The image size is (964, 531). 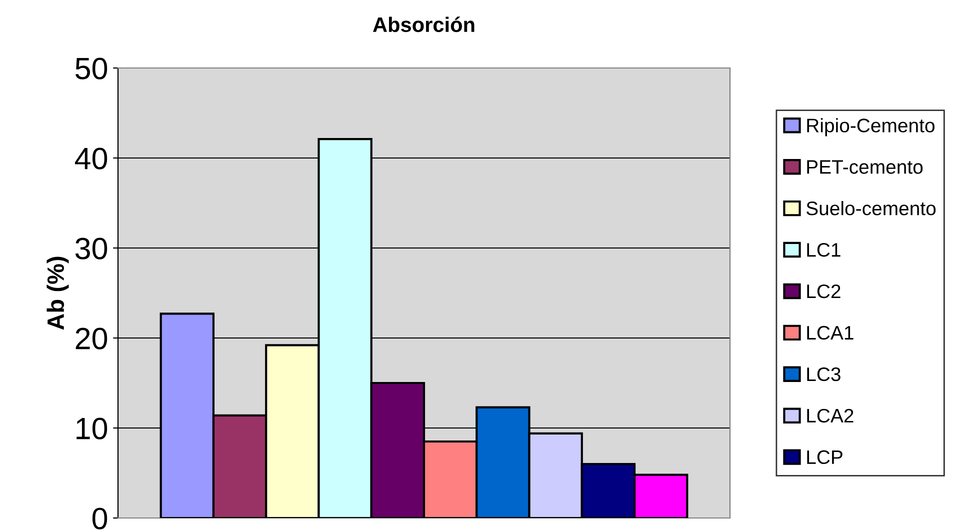 I want to click on y-tick-label: 40, so click(x=91, y=159).